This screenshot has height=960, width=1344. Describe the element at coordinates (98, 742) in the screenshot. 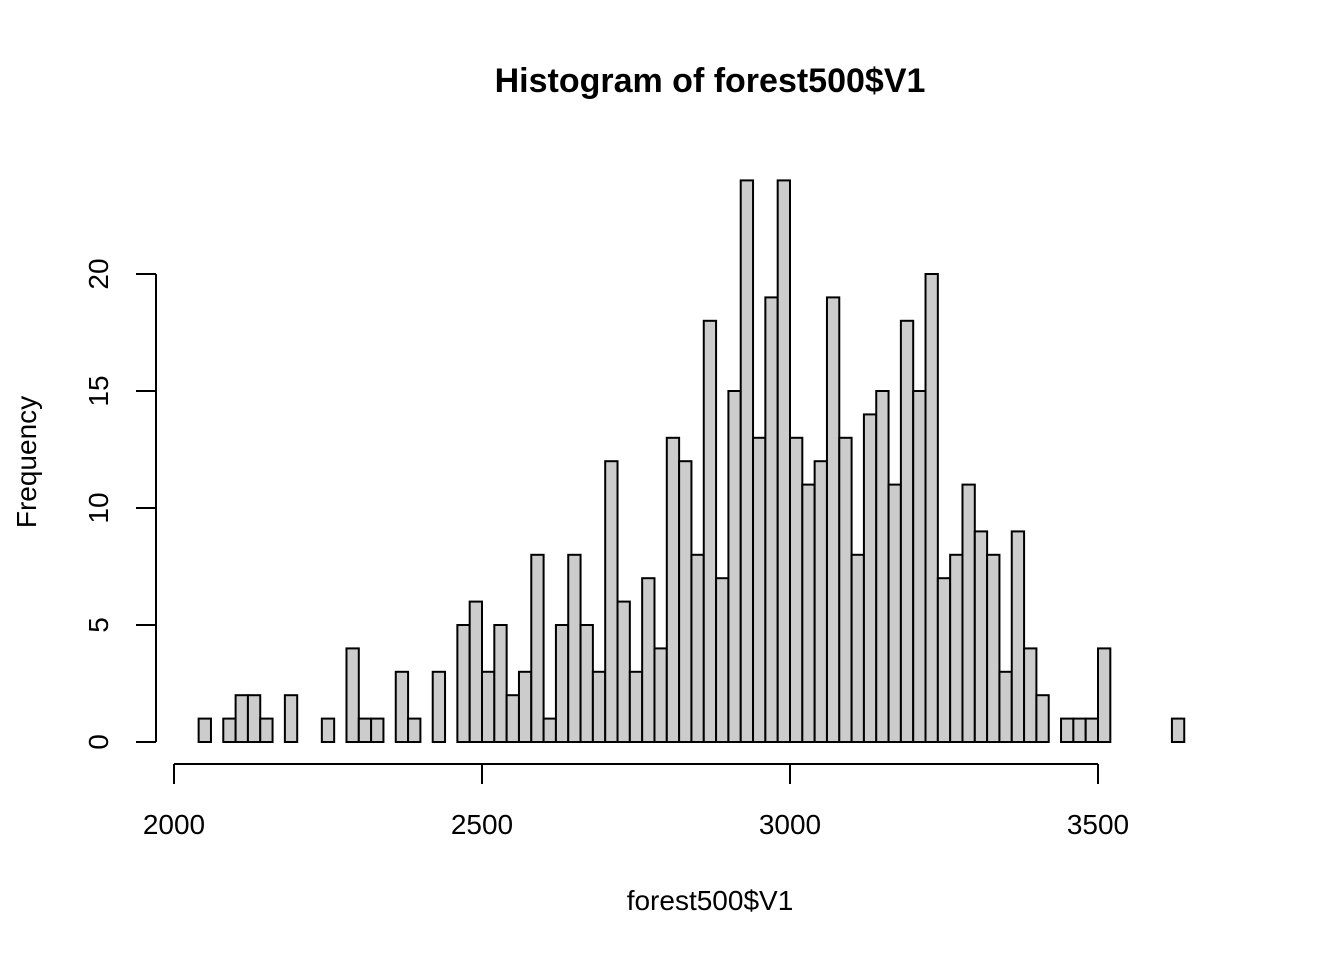

I see `y-tick-label: 0` at that location.